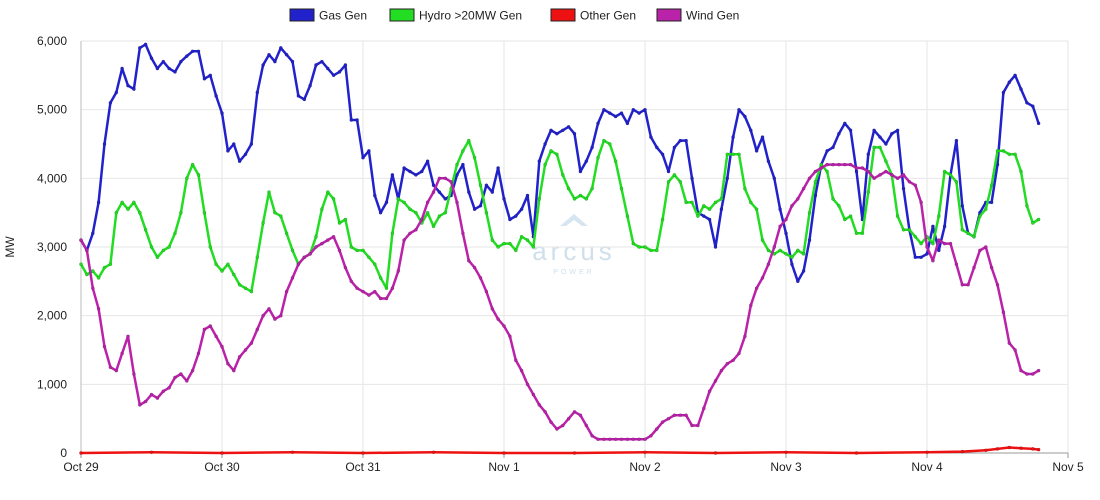  Describe the element at coordinates (328, 15) in the screenshot. I see `legend-item: Gas Gen` at that location.